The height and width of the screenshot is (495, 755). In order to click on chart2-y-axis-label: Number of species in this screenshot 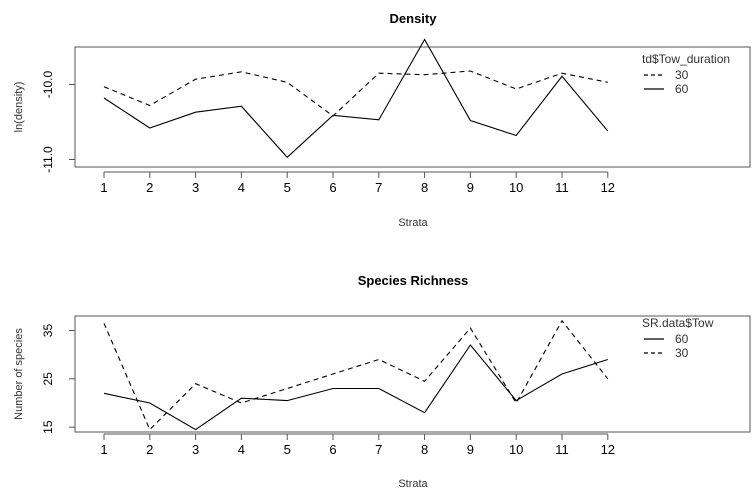, I will do `click(19, 374)`.